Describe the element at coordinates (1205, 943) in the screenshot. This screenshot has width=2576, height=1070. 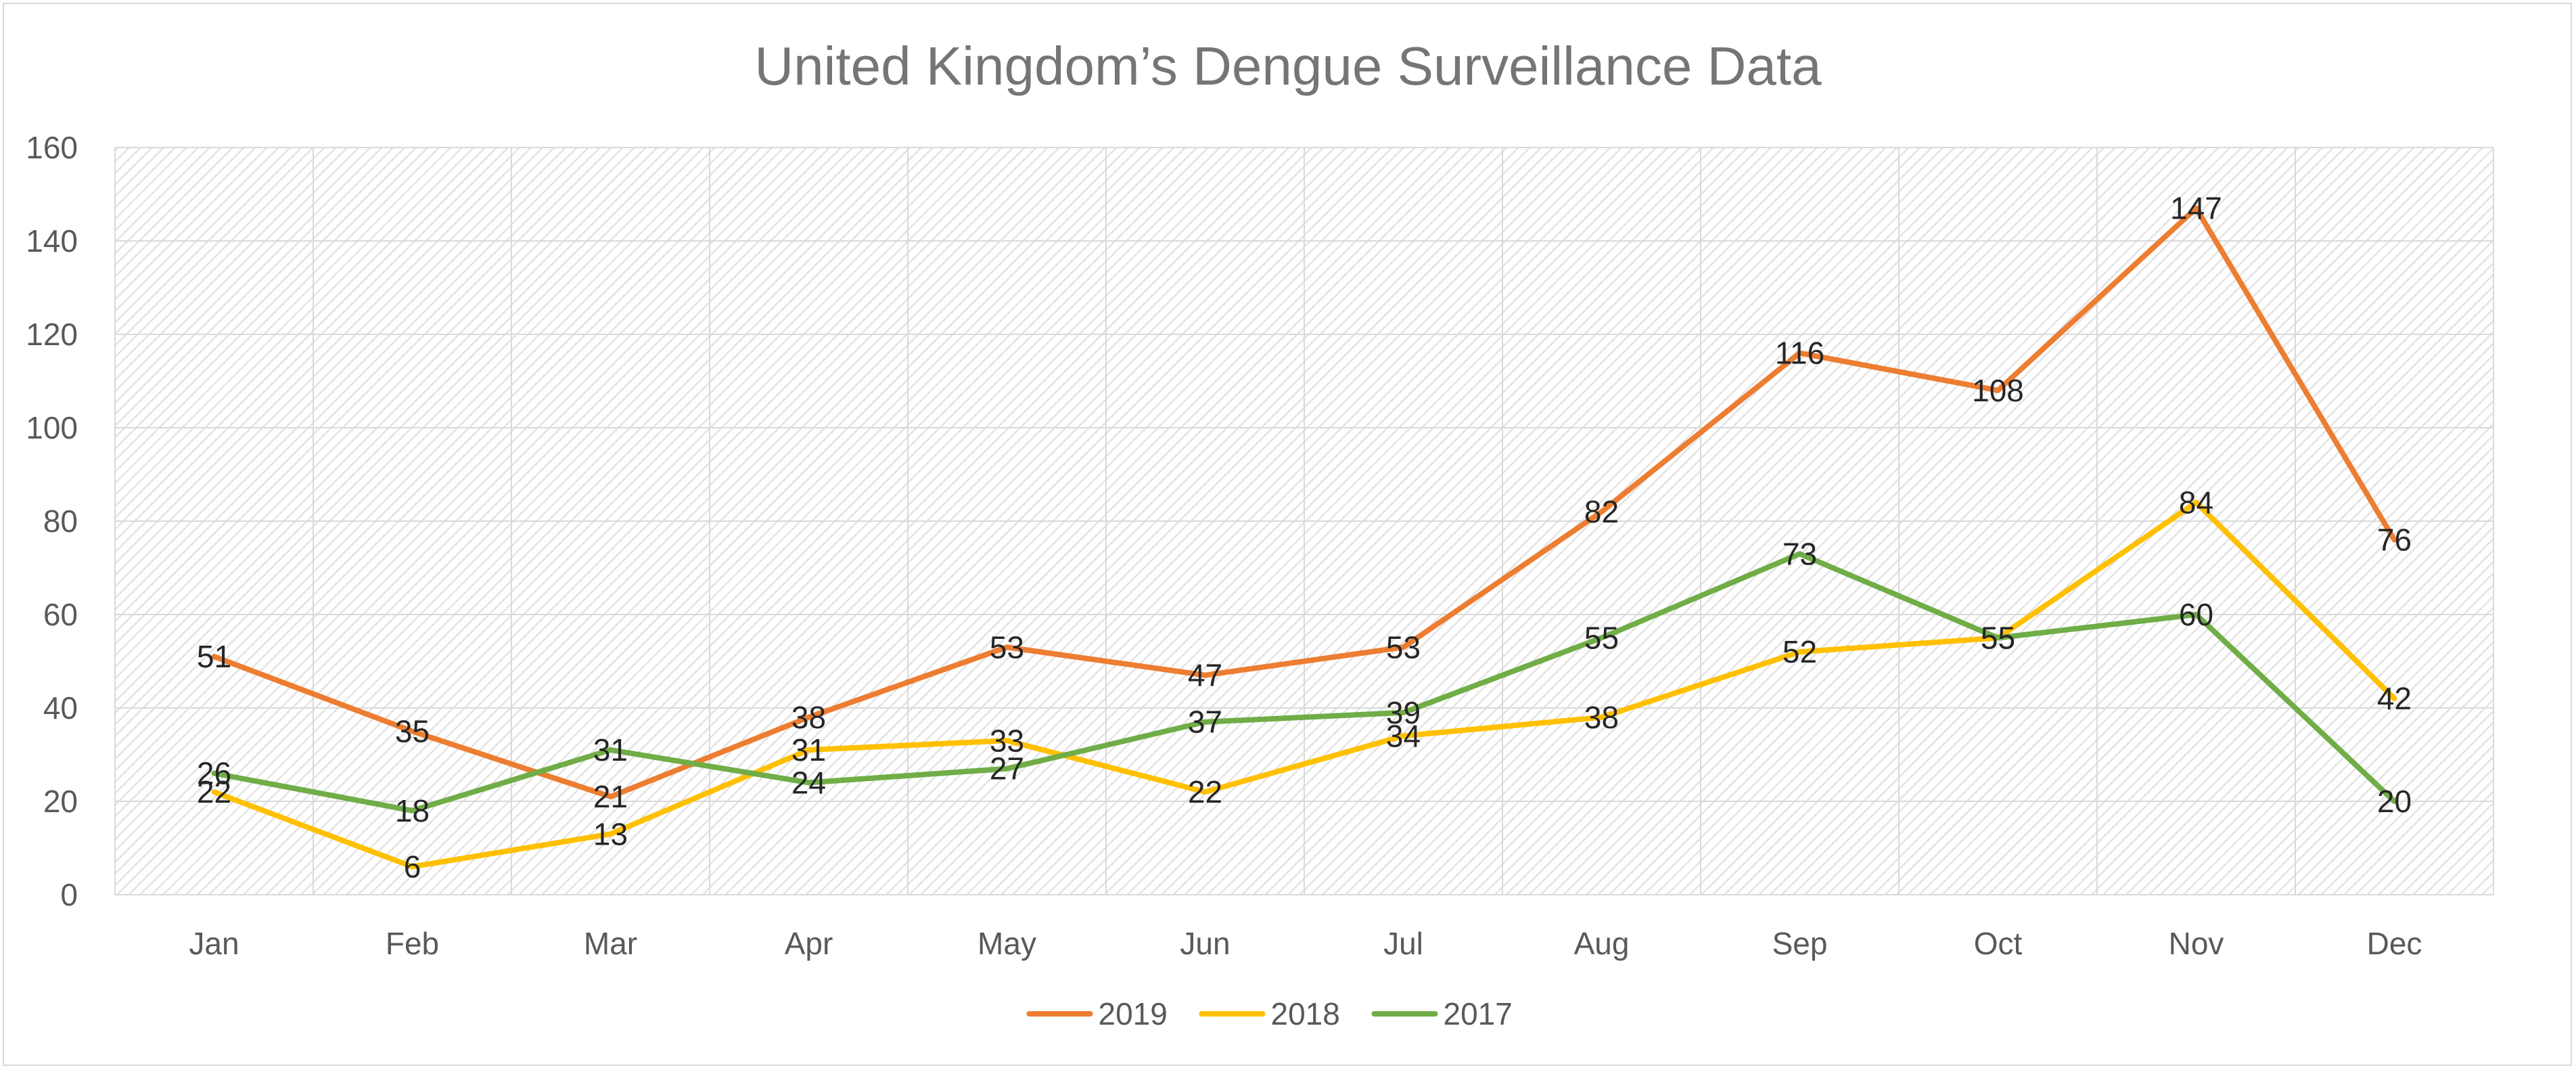
I see `x-tick-label: Jun` at that location.